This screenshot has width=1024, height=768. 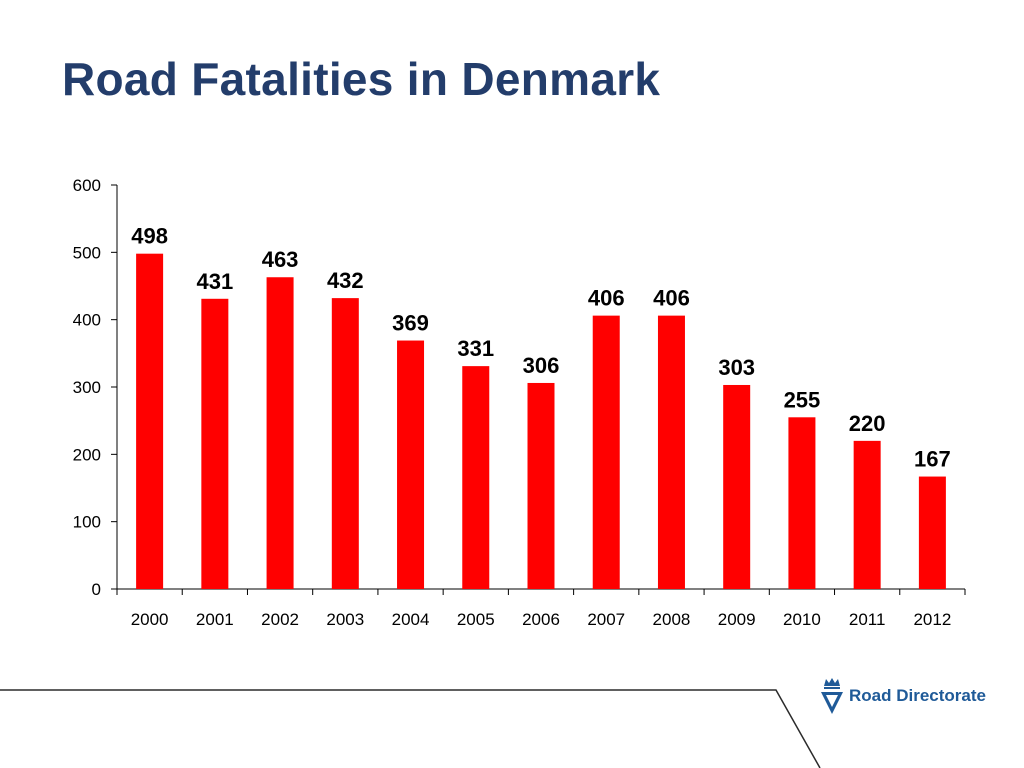 What do you see at coordinates (867, 423) in the screenshot?
I see `data-label: 220` at bounding box center [867, 423].